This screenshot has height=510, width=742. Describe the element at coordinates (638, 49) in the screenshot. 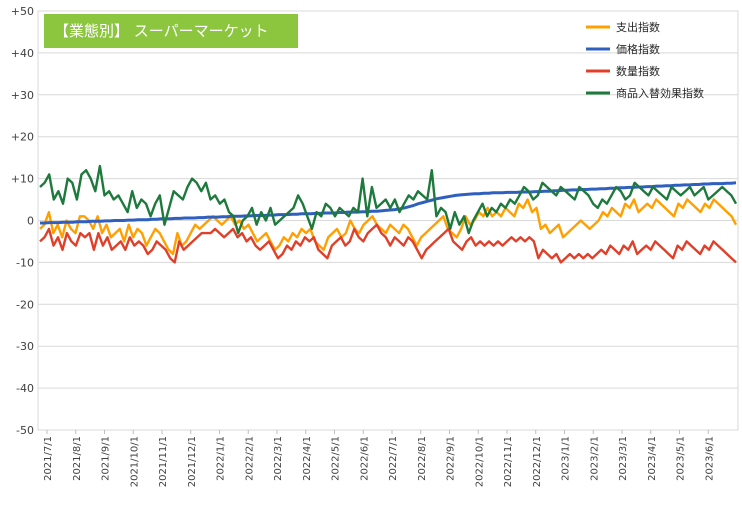

I see `legend-label: 価格指数` at that location.